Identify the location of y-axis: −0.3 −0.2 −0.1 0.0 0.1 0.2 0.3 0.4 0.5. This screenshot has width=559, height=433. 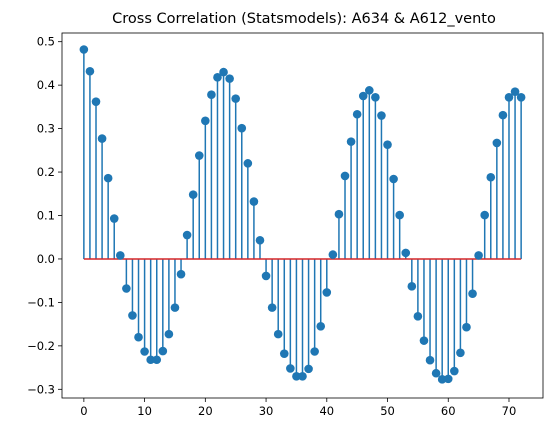
(44, 216).